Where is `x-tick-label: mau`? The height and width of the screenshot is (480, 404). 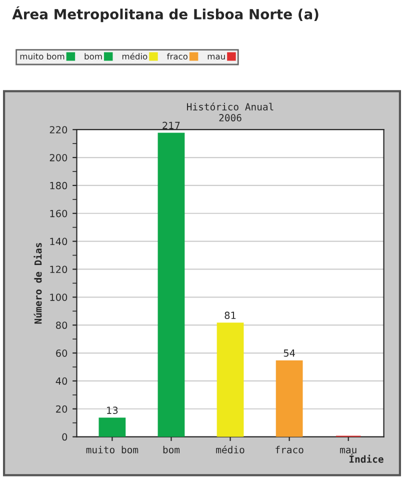
x-tick-label: mau is located at coordinates (348, 451).